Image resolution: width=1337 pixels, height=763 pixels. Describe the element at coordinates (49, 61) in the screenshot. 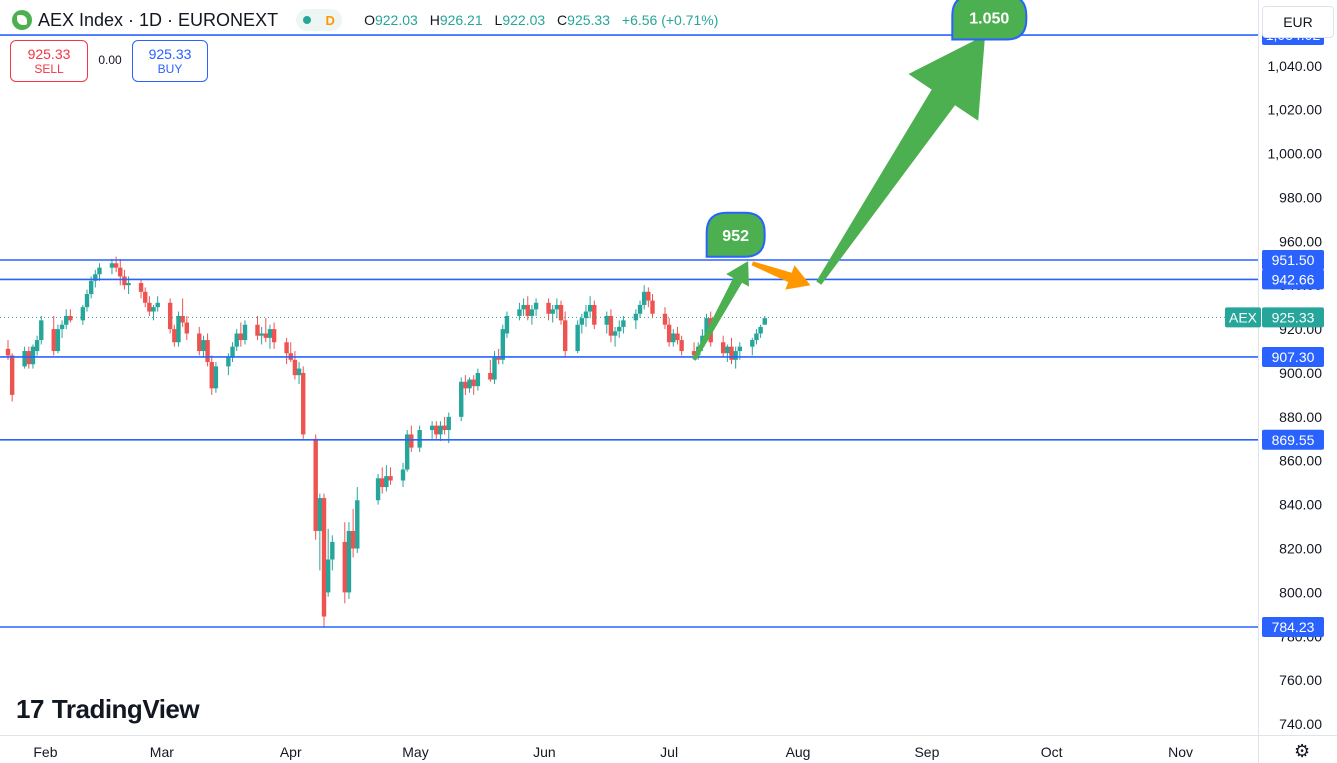

I see `sell-button: 925.33 SELL` at that location.